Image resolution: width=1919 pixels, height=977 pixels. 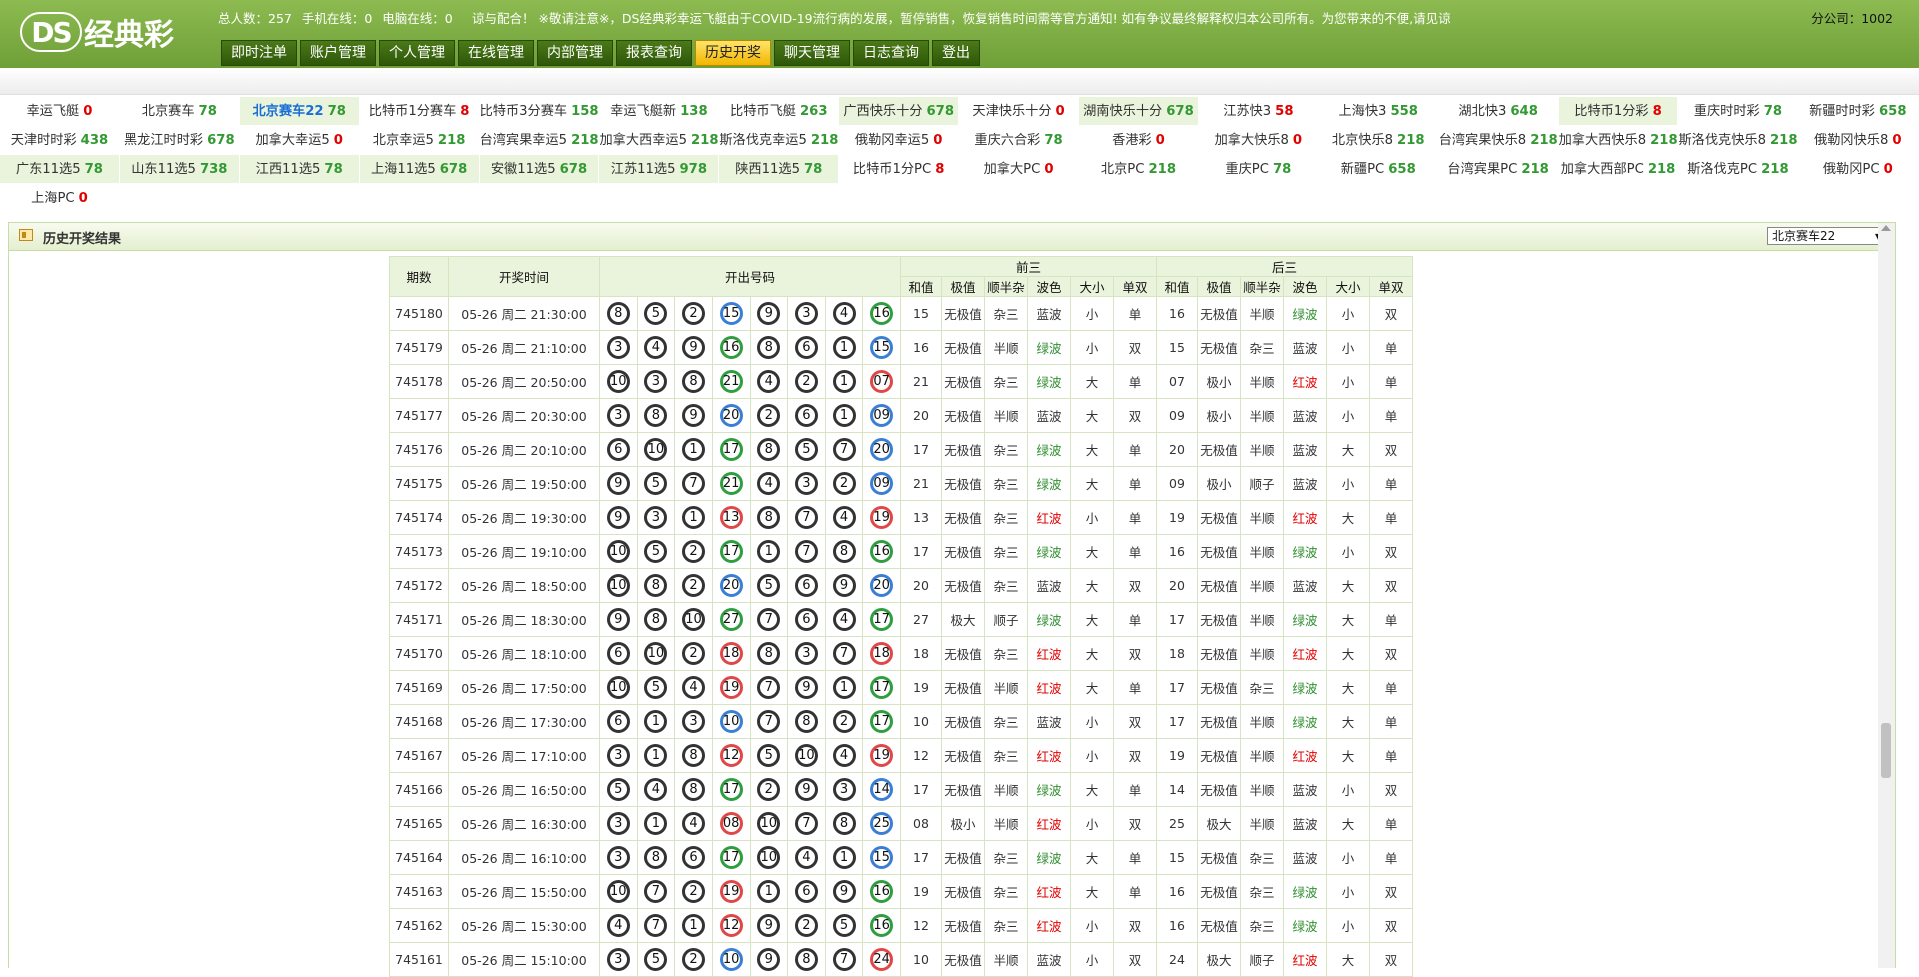 I want to click on scroll-up-icon, so click(x=1886, y=228).